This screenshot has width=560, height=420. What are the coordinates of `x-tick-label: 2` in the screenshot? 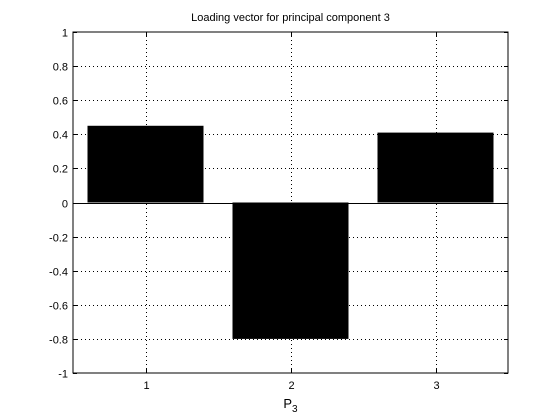 It's located at (291, 386).